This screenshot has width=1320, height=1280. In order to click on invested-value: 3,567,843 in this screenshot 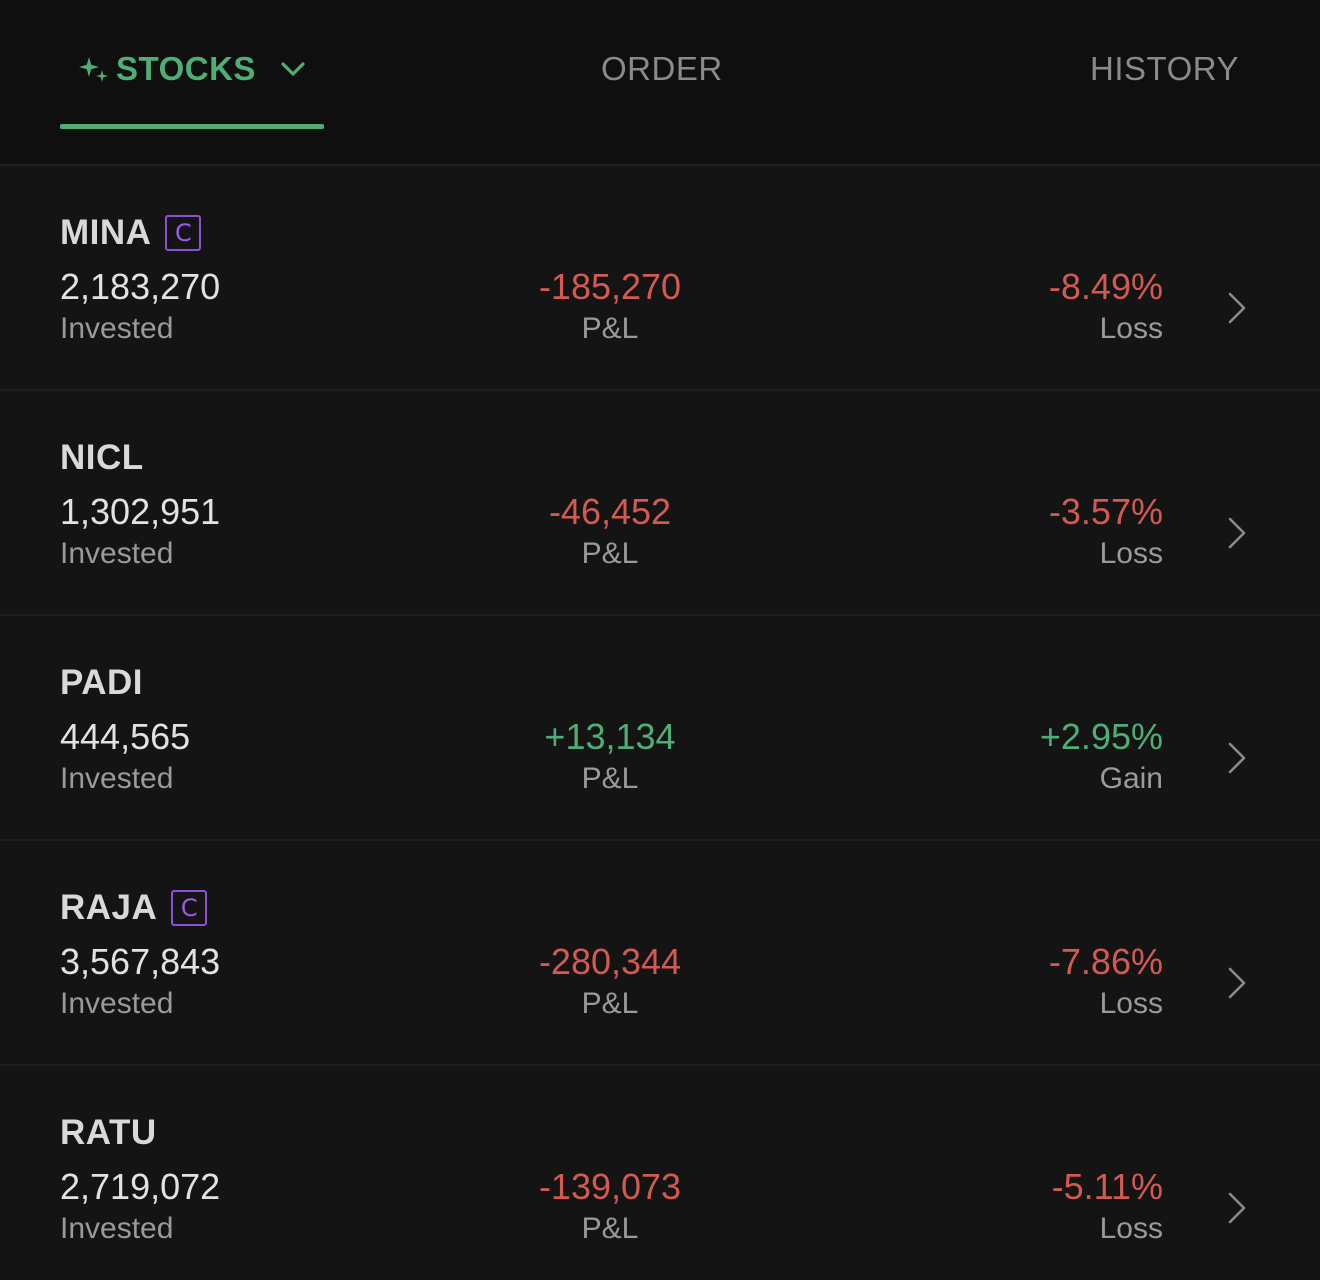, I will do `click(140, 961)`.